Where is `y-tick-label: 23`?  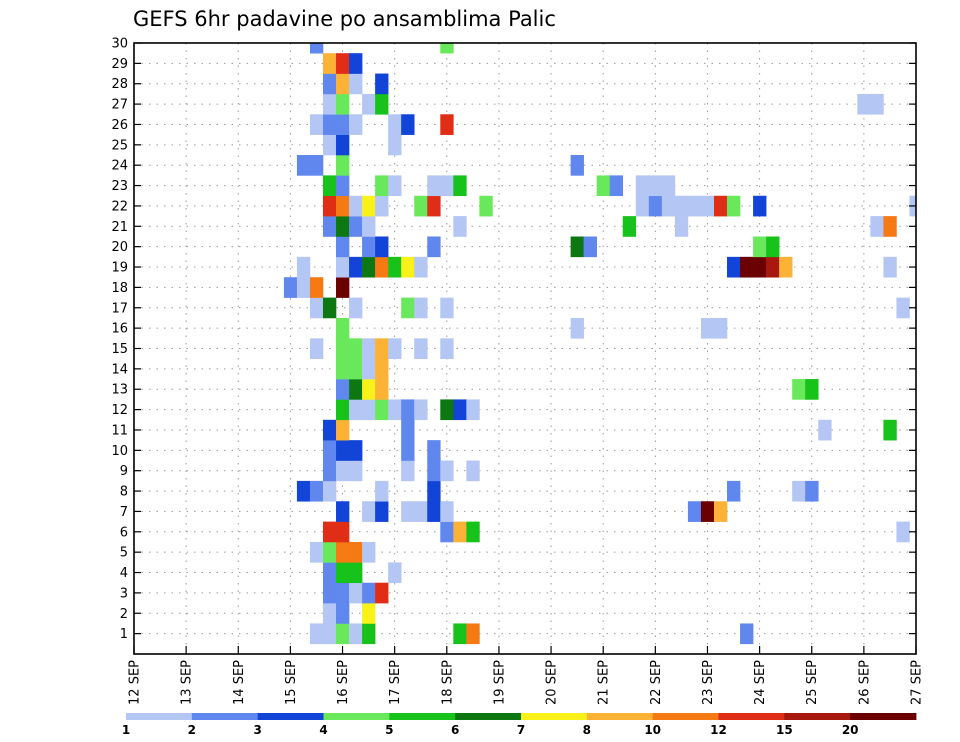
y-tick-label: 23 is located at coordinates (119, 186).